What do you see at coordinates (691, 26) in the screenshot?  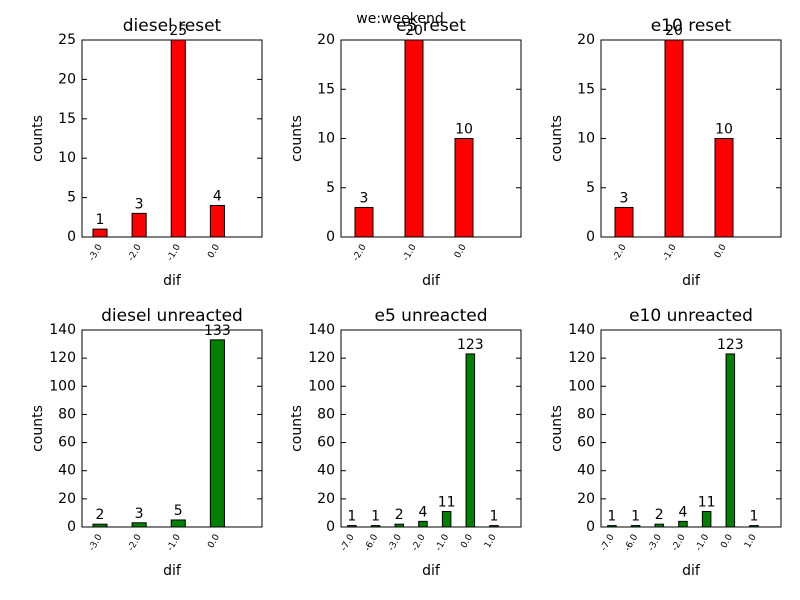 I see `chart-title: e10 reset` at bounding box center [691, 26].